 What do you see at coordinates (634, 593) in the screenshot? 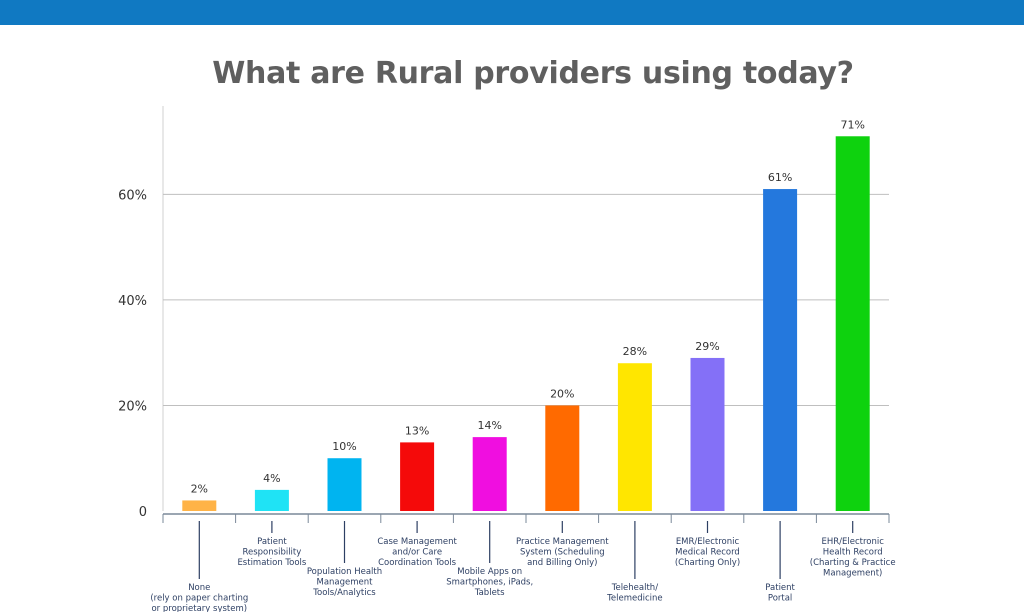
I see `x-category-label: Telehealth/Telemedicine` at bounding box center [634, 593].